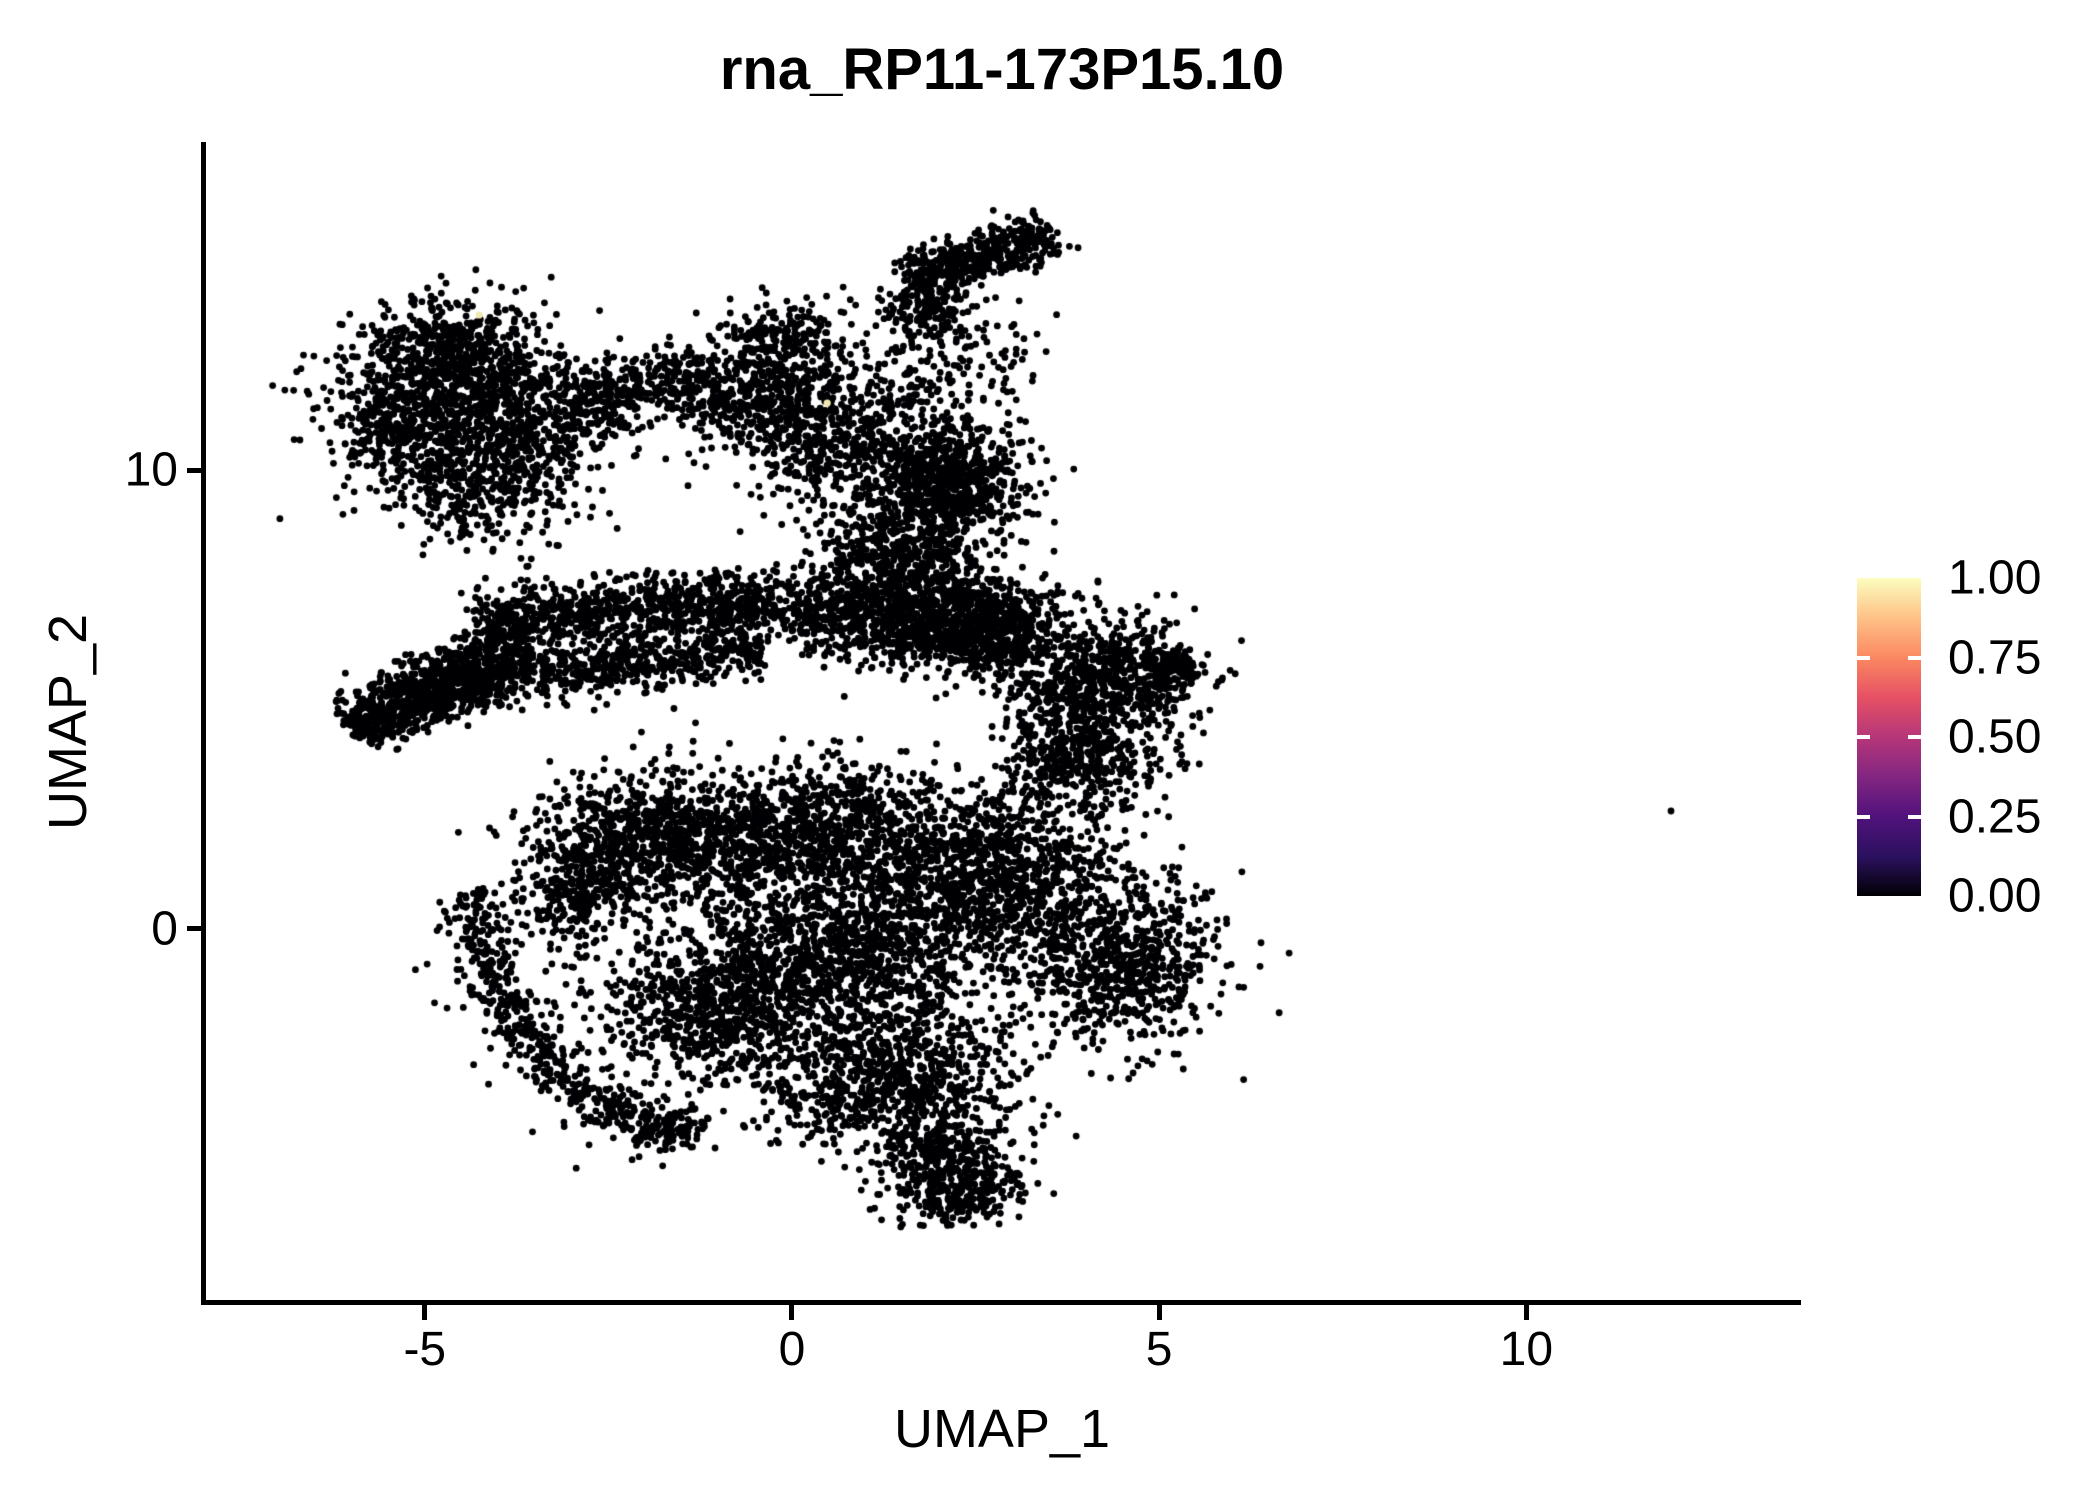 Image resolution: width=2100 pixels, height=1500 pixels. Describe the element at coordinates (203, 723) in the screenshot. I see `y-axis-line` at that location.